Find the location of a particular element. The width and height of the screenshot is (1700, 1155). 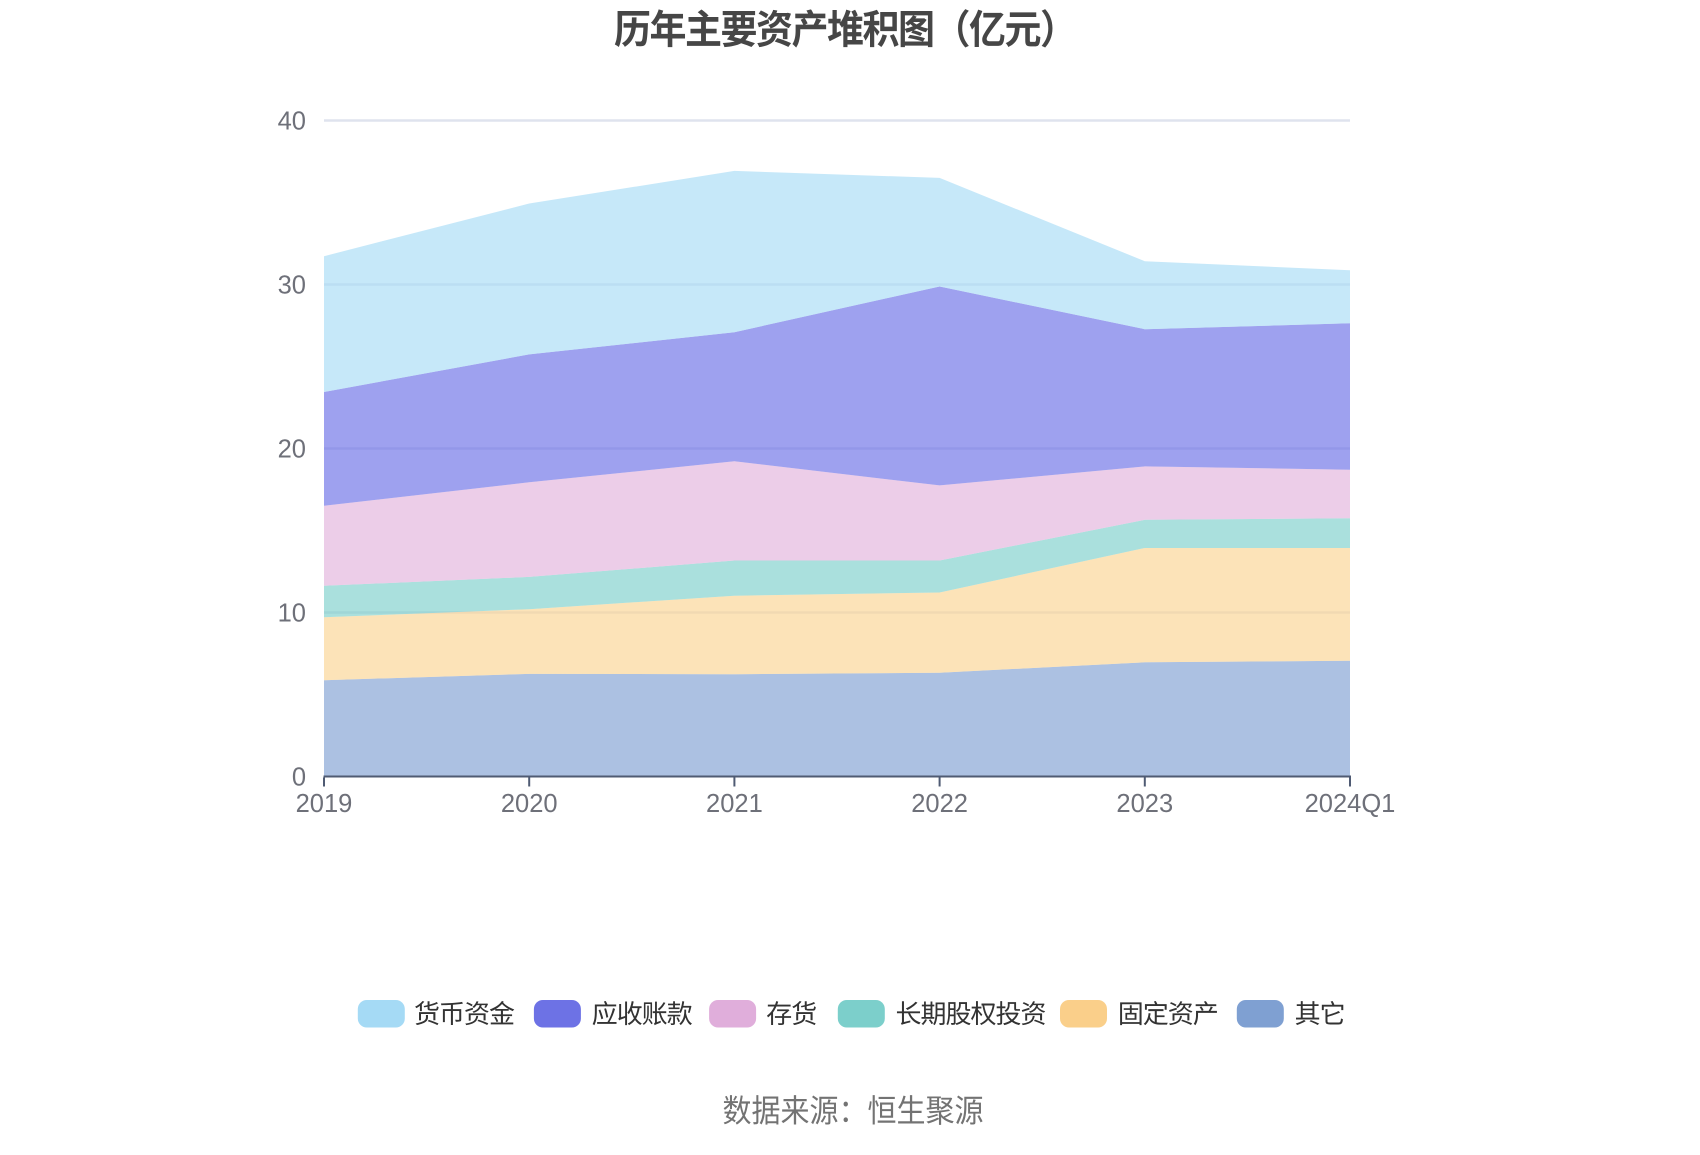

svg-text: 0 is located at coordinates (299, 778).